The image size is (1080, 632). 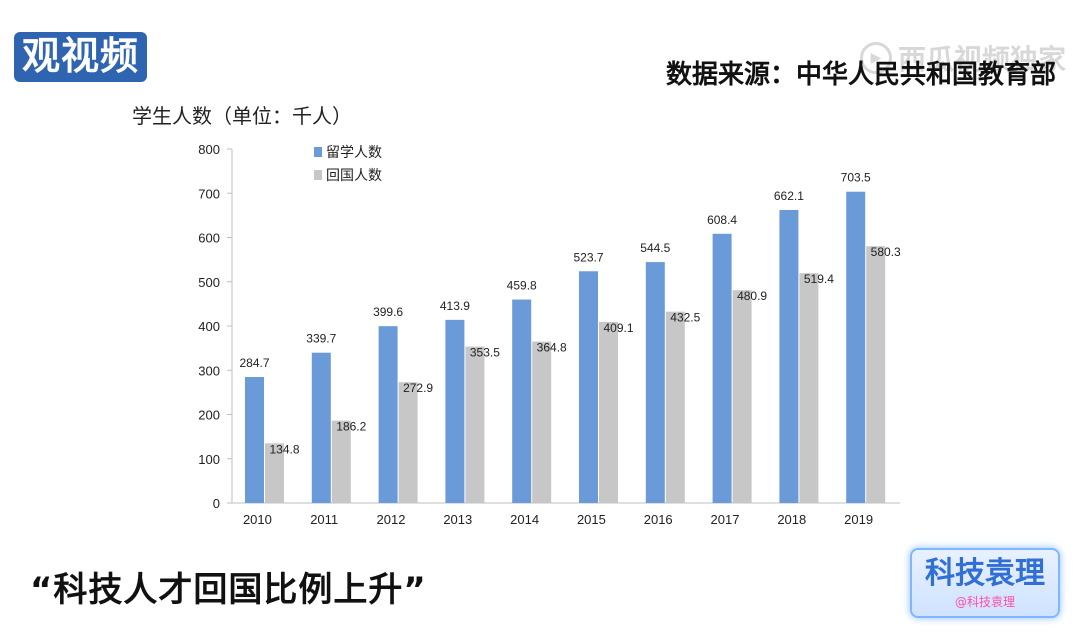 I want to click on data-label: 339.7, so click(x=321, y=339).